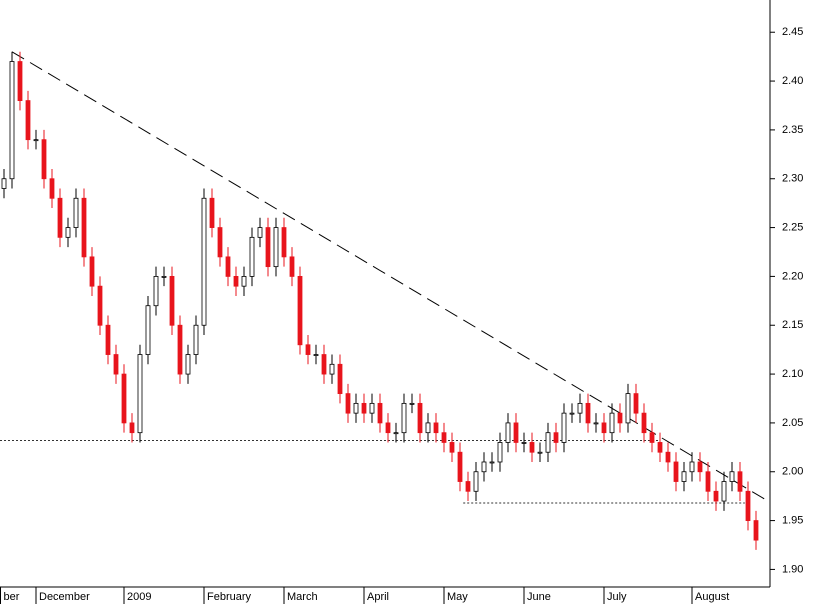 This screenshot has height=604, width=817. What do you see at coordinates (302, 597) in the screenshot?
I see `x-tick-label: March` at bounding box center [302, 597].